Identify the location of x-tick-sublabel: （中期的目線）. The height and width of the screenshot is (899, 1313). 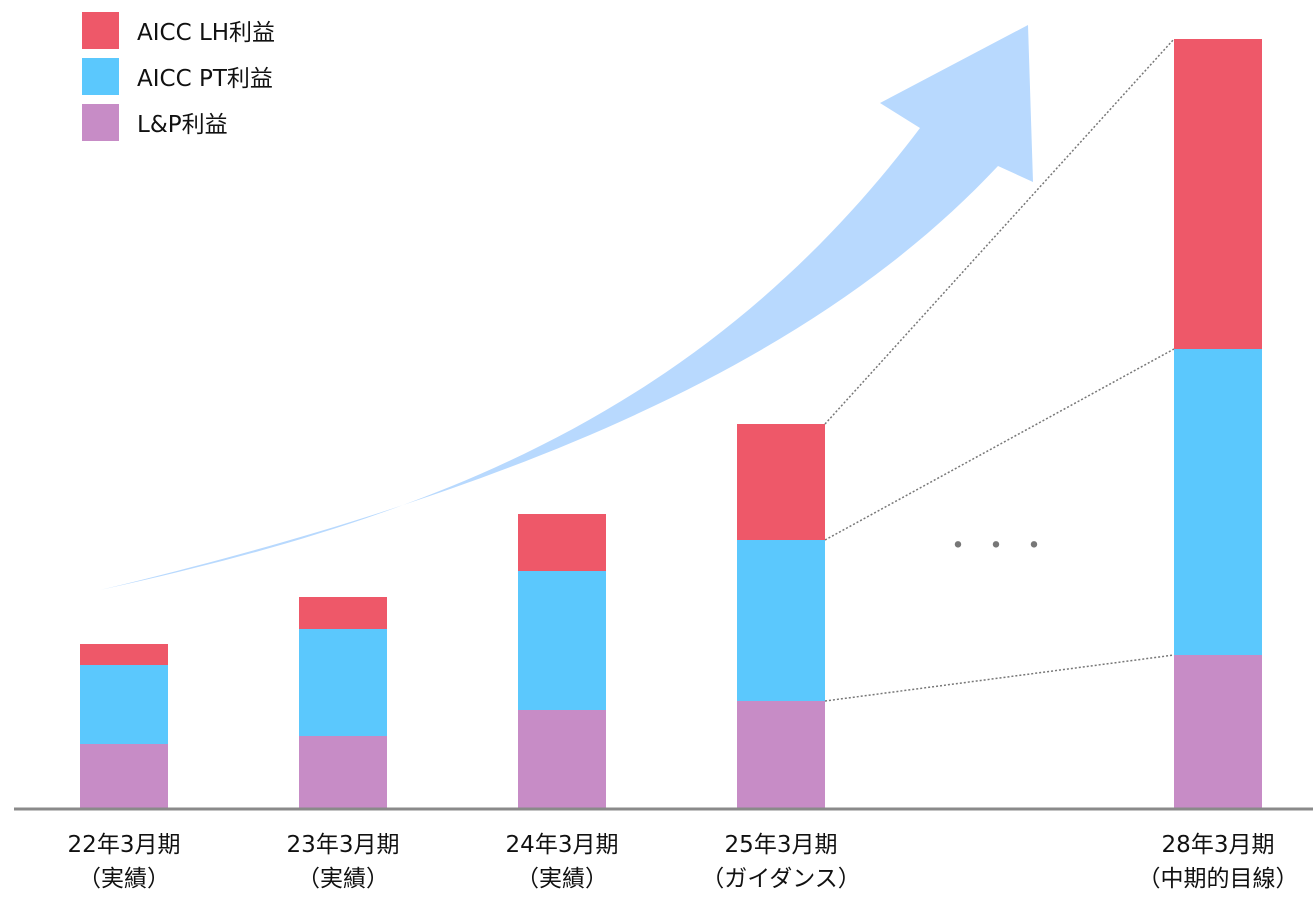
(1218, 879).